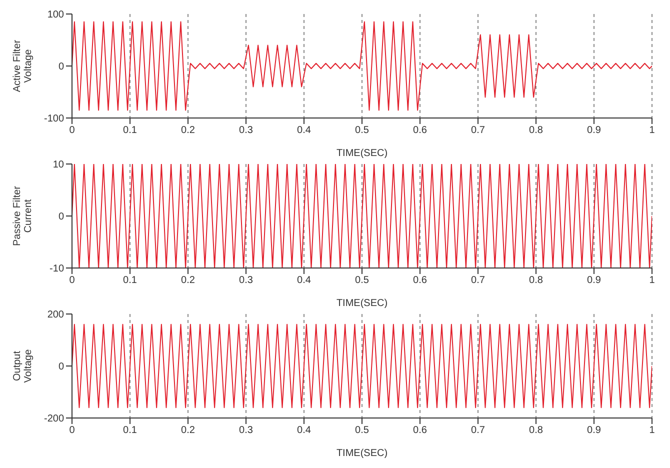 The height and width of the screenshot is (468, 670). Describe the element at coordinates (23, 66) in the screenshot. I see `y-axis-title: Active Filter Voltage` at that location.